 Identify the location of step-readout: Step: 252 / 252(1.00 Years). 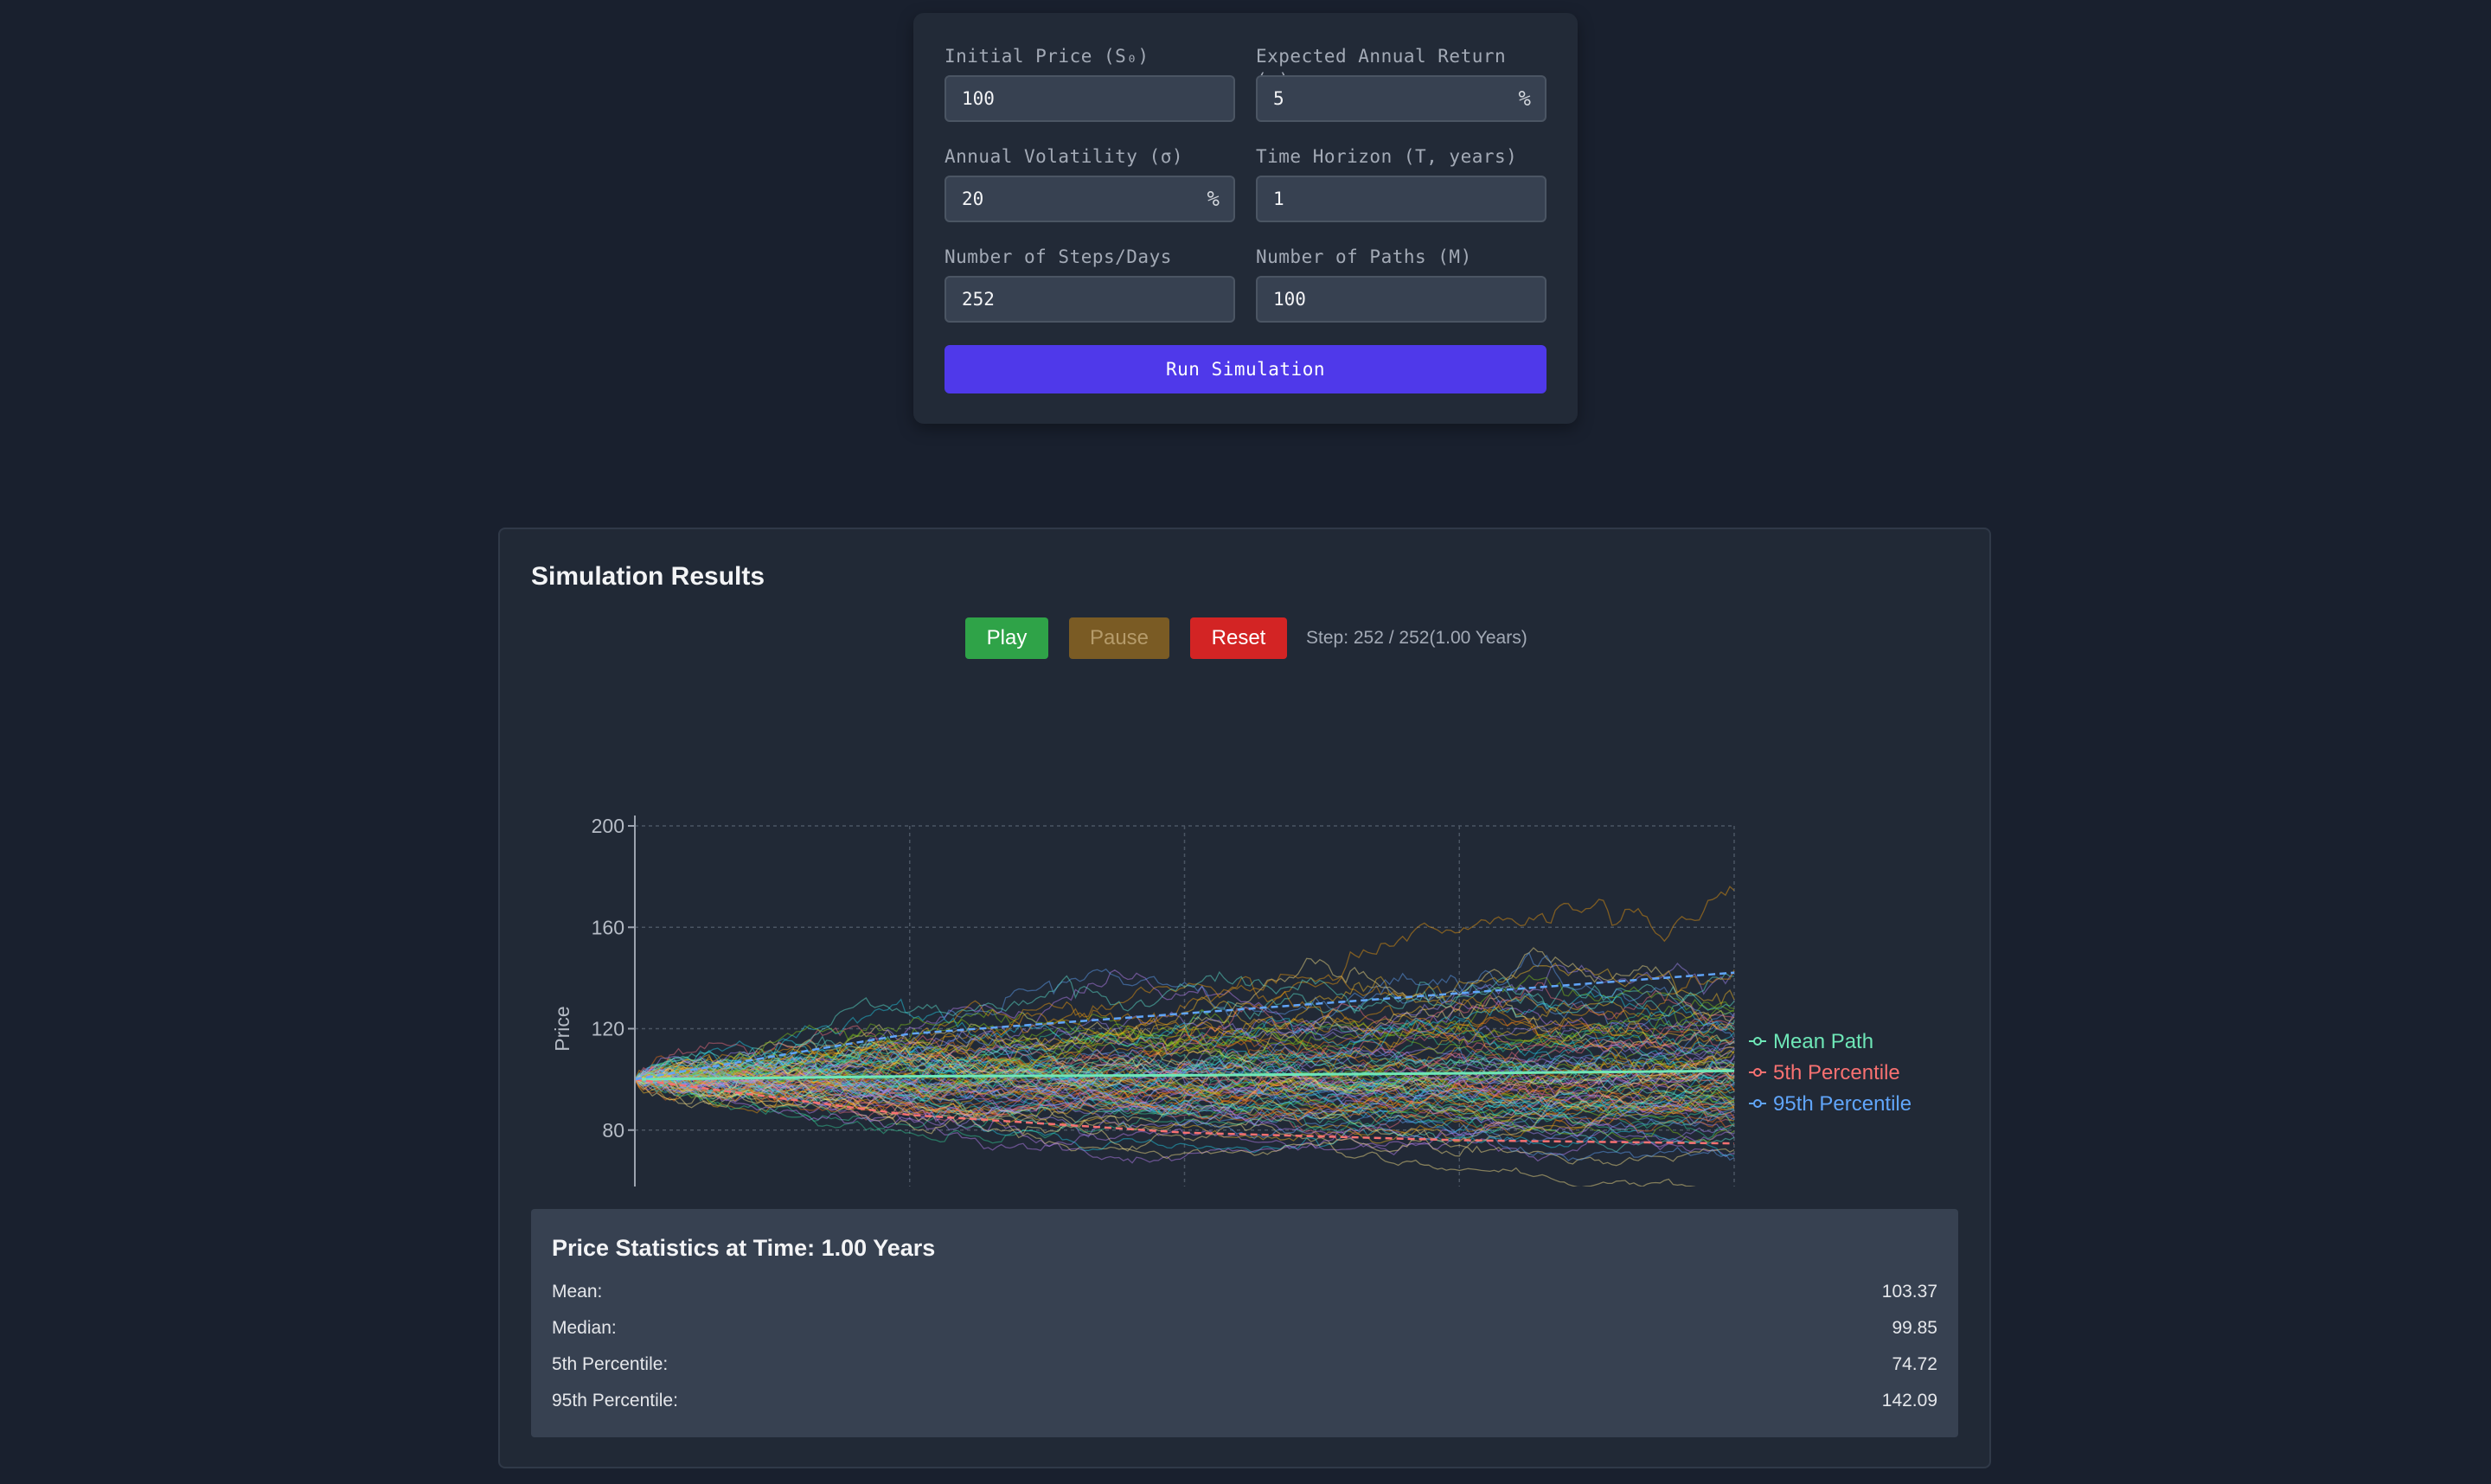
(1417, 638).